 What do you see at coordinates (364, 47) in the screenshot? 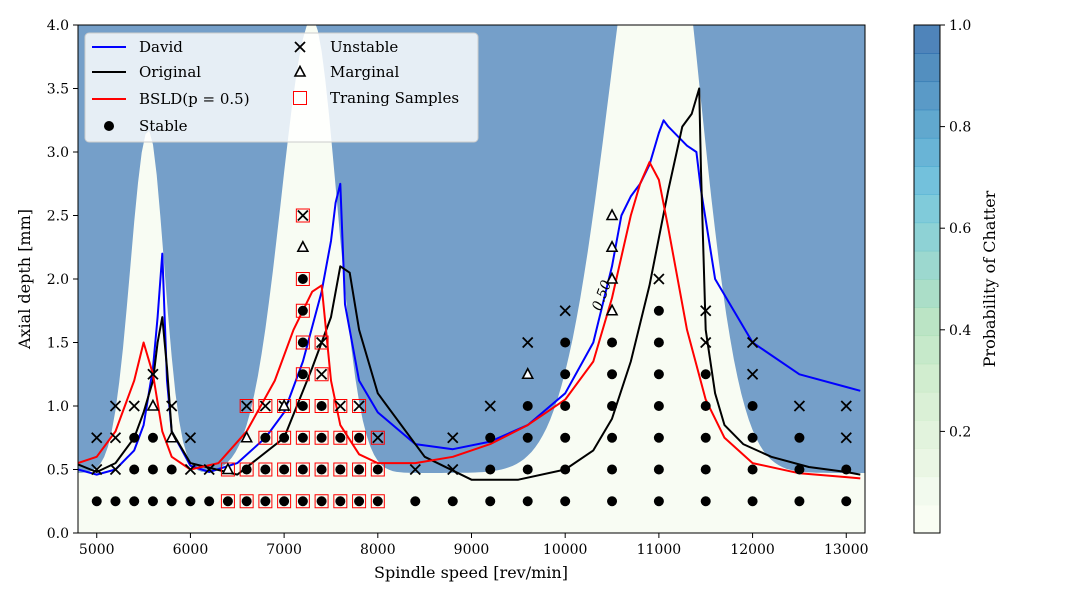
I see `legend-label: Unstable` at bounding box center [364, 47].